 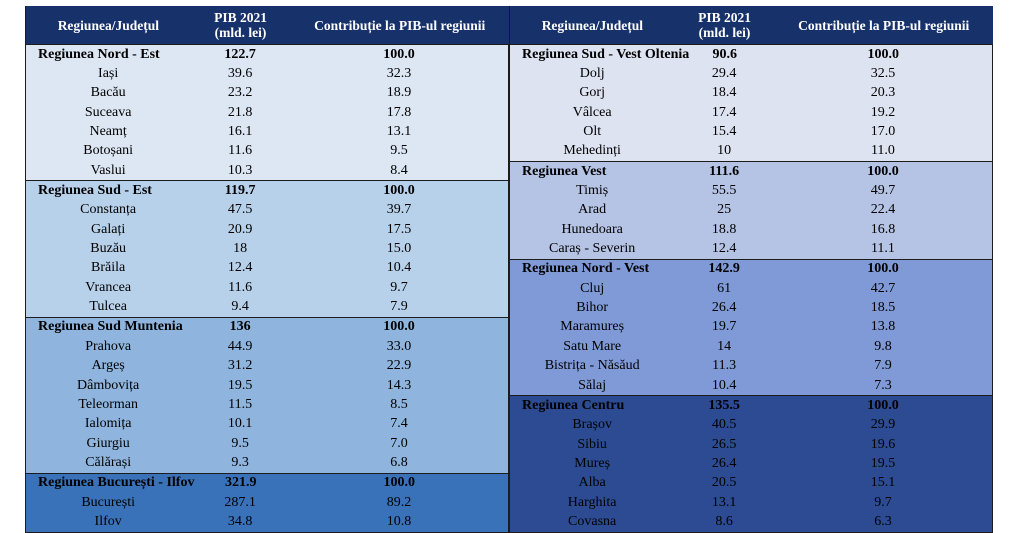 I want to click on county-pib: 14, so click(x=724, y=346).